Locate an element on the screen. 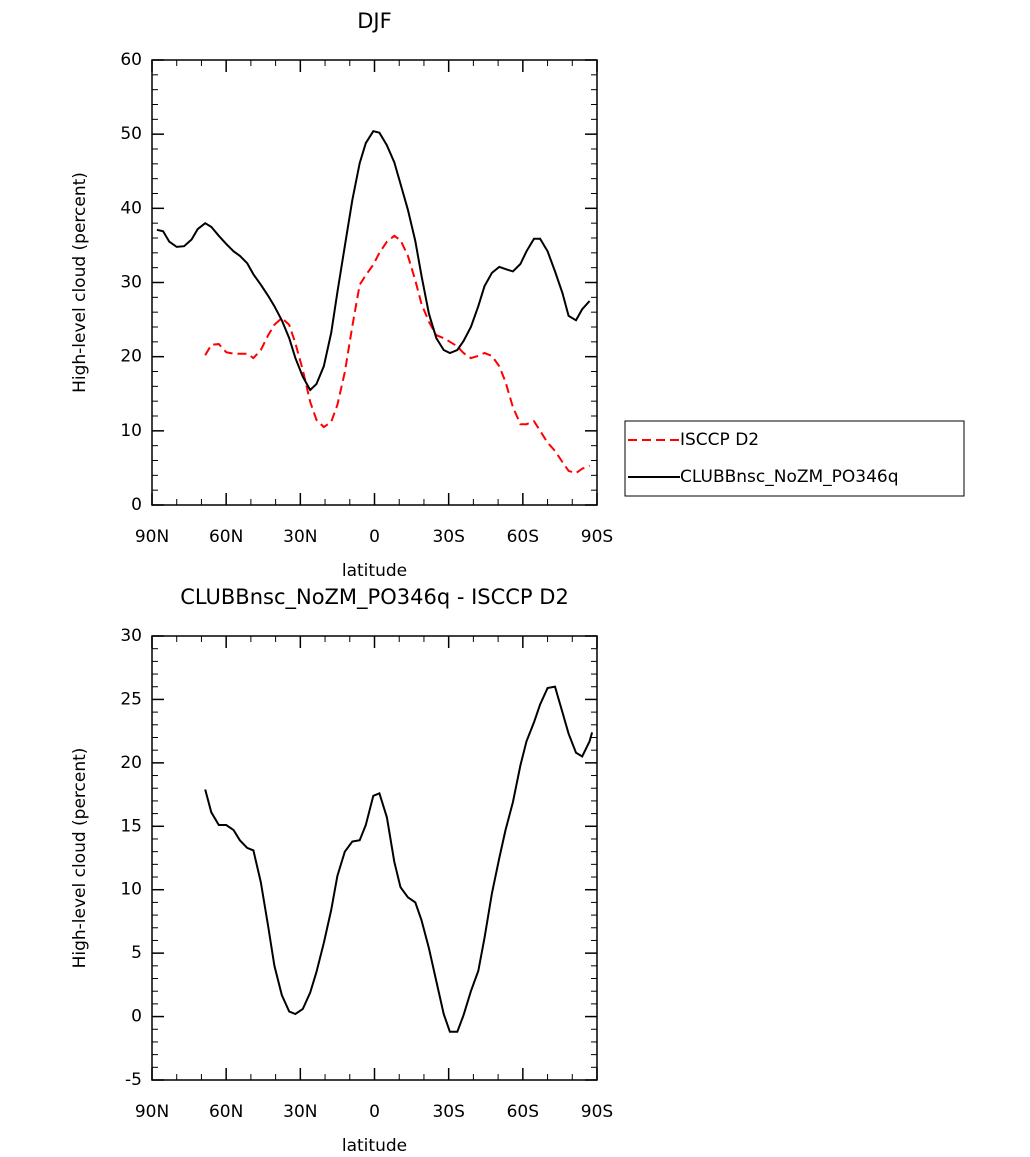  y-tick-label: 25 is located at coordinates (131, 699).